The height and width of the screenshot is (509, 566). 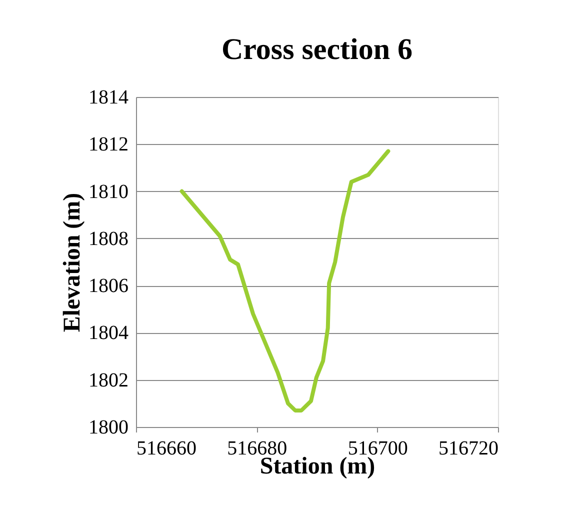 I want to click on y-tick-label: 1806, so click(x=108, y=286).